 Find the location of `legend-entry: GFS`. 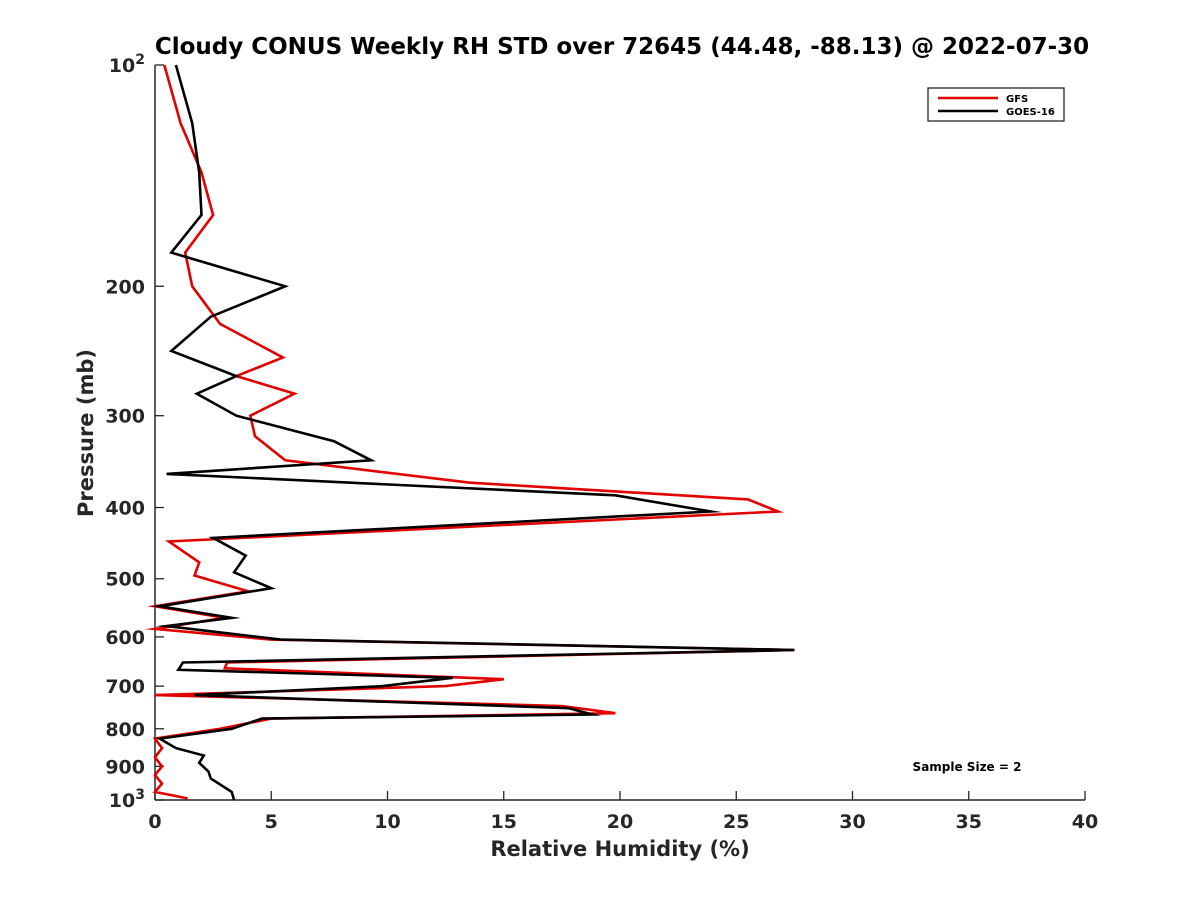

legend-entry: GFS is located at coordinates (1017, 99).